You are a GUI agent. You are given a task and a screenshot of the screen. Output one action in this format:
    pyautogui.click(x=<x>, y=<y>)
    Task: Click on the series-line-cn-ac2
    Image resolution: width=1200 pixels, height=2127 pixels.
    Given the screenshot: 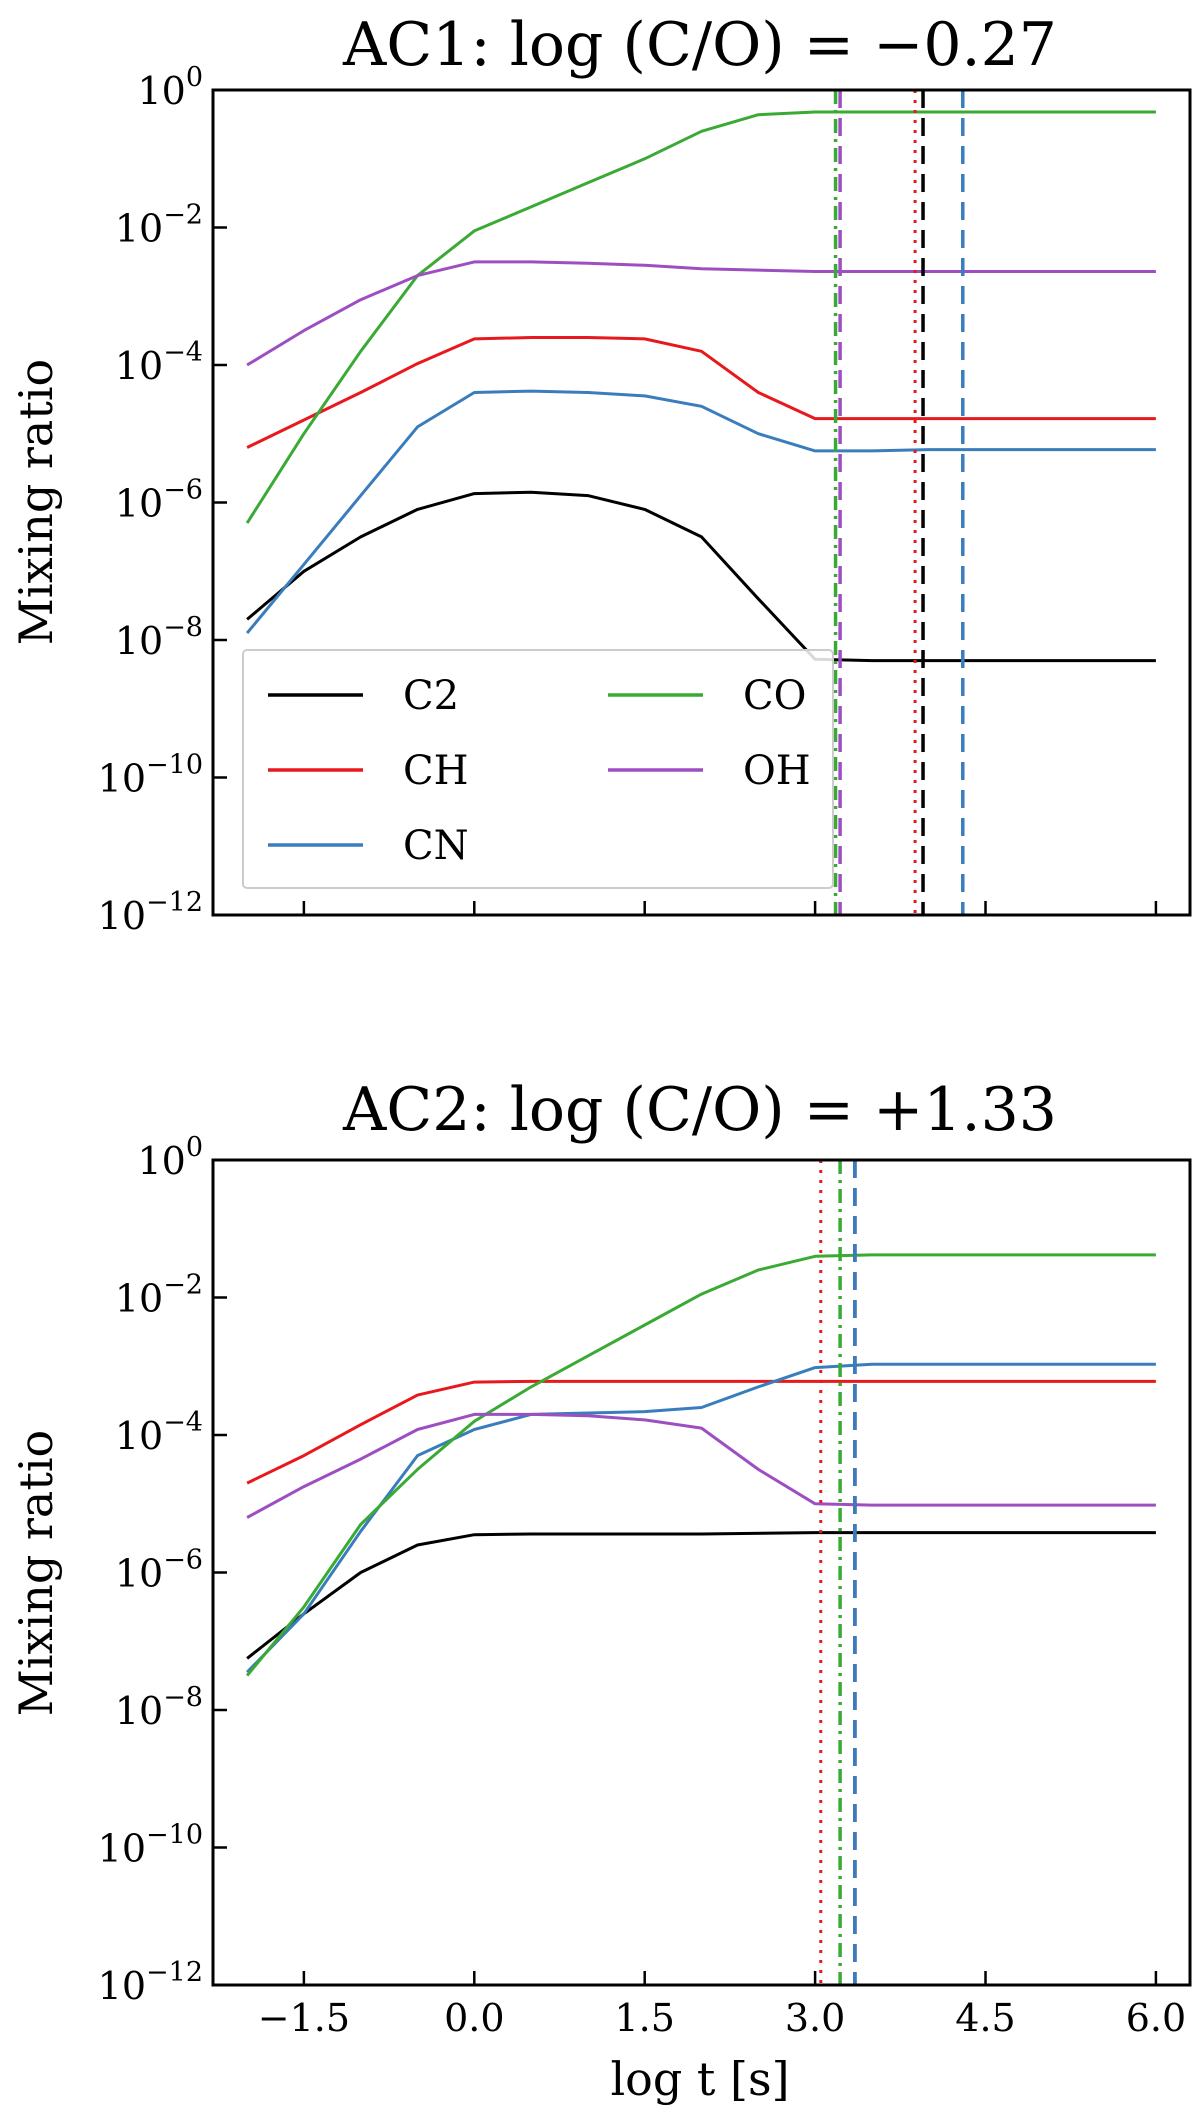 What is the action you would take?
    pyautogui.click(x=701, y=1518)
    